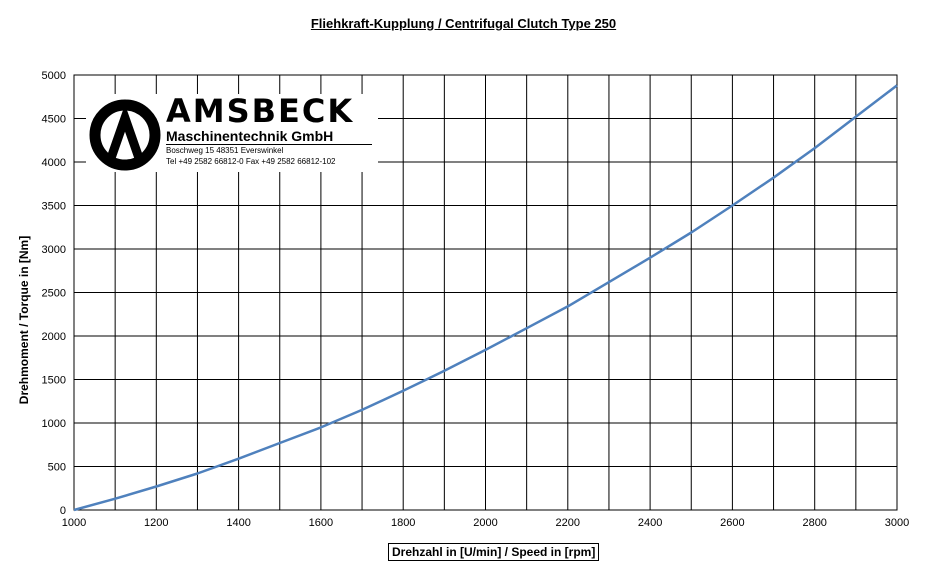 This screenshot has width=927, height=580. I want to click on x-tick-label: 3000, so click(897, 523).